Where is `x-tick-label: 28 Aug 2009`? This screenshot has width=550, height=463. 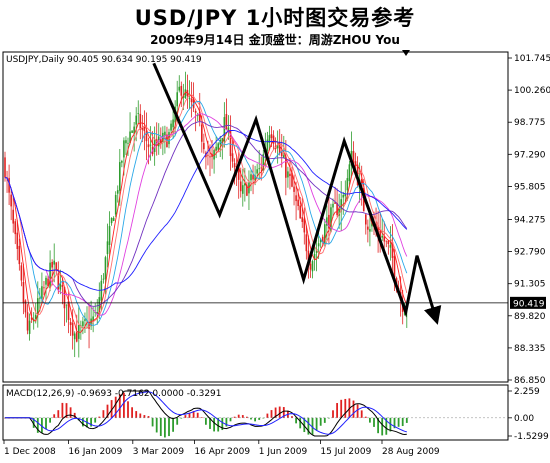
x-tick-label: 28 Aug 2009 is located at coordinates (411, 452).